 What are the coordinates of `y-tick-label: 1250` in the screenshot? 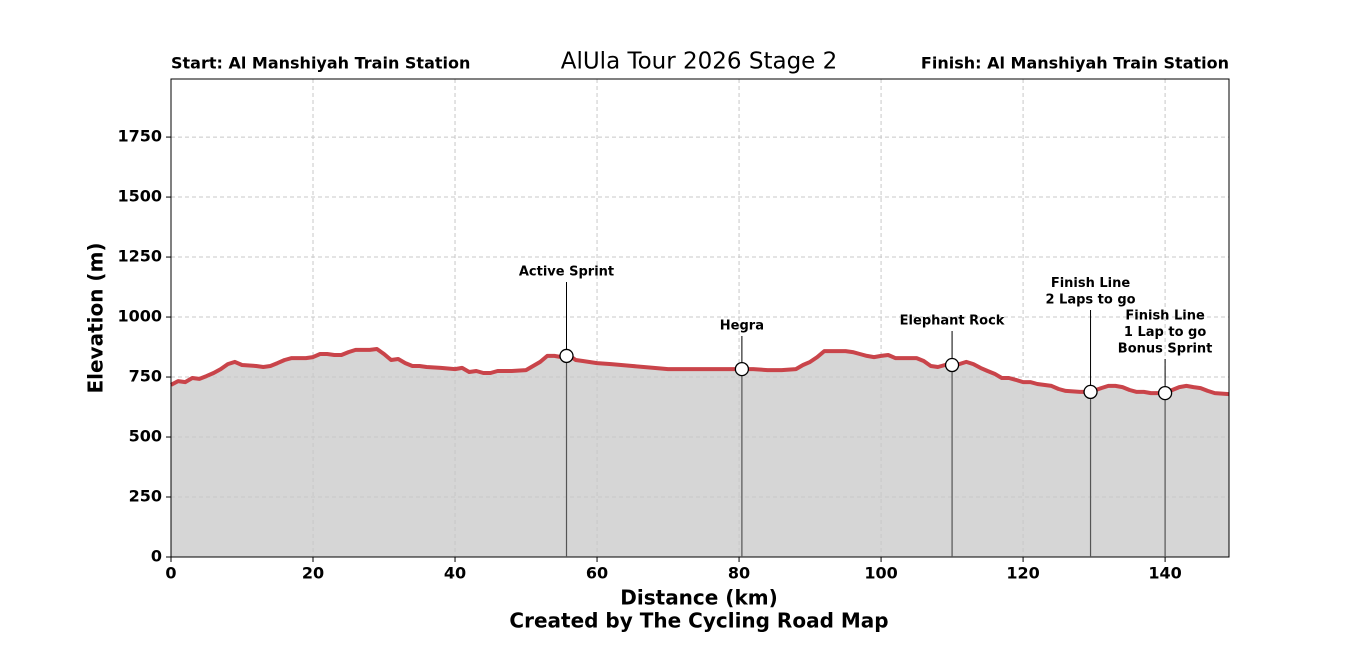 It's located at (139, 256).